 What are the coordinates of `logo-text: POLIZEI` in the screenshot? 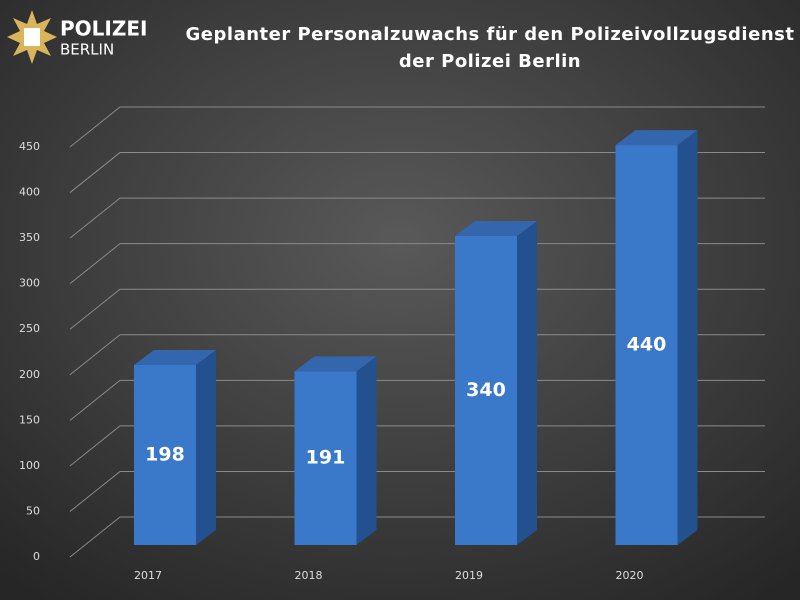 It's located at (103, 29).